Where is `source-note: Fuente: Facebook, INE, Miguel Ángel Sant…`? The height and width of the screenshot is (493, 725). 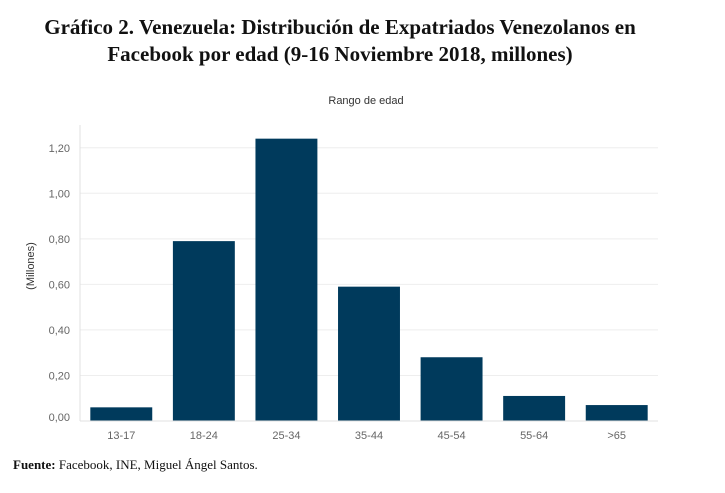 source-note: Fuente: Facebook, INE, Miguel Ángel Sant… is located at coordinates (135, 465).